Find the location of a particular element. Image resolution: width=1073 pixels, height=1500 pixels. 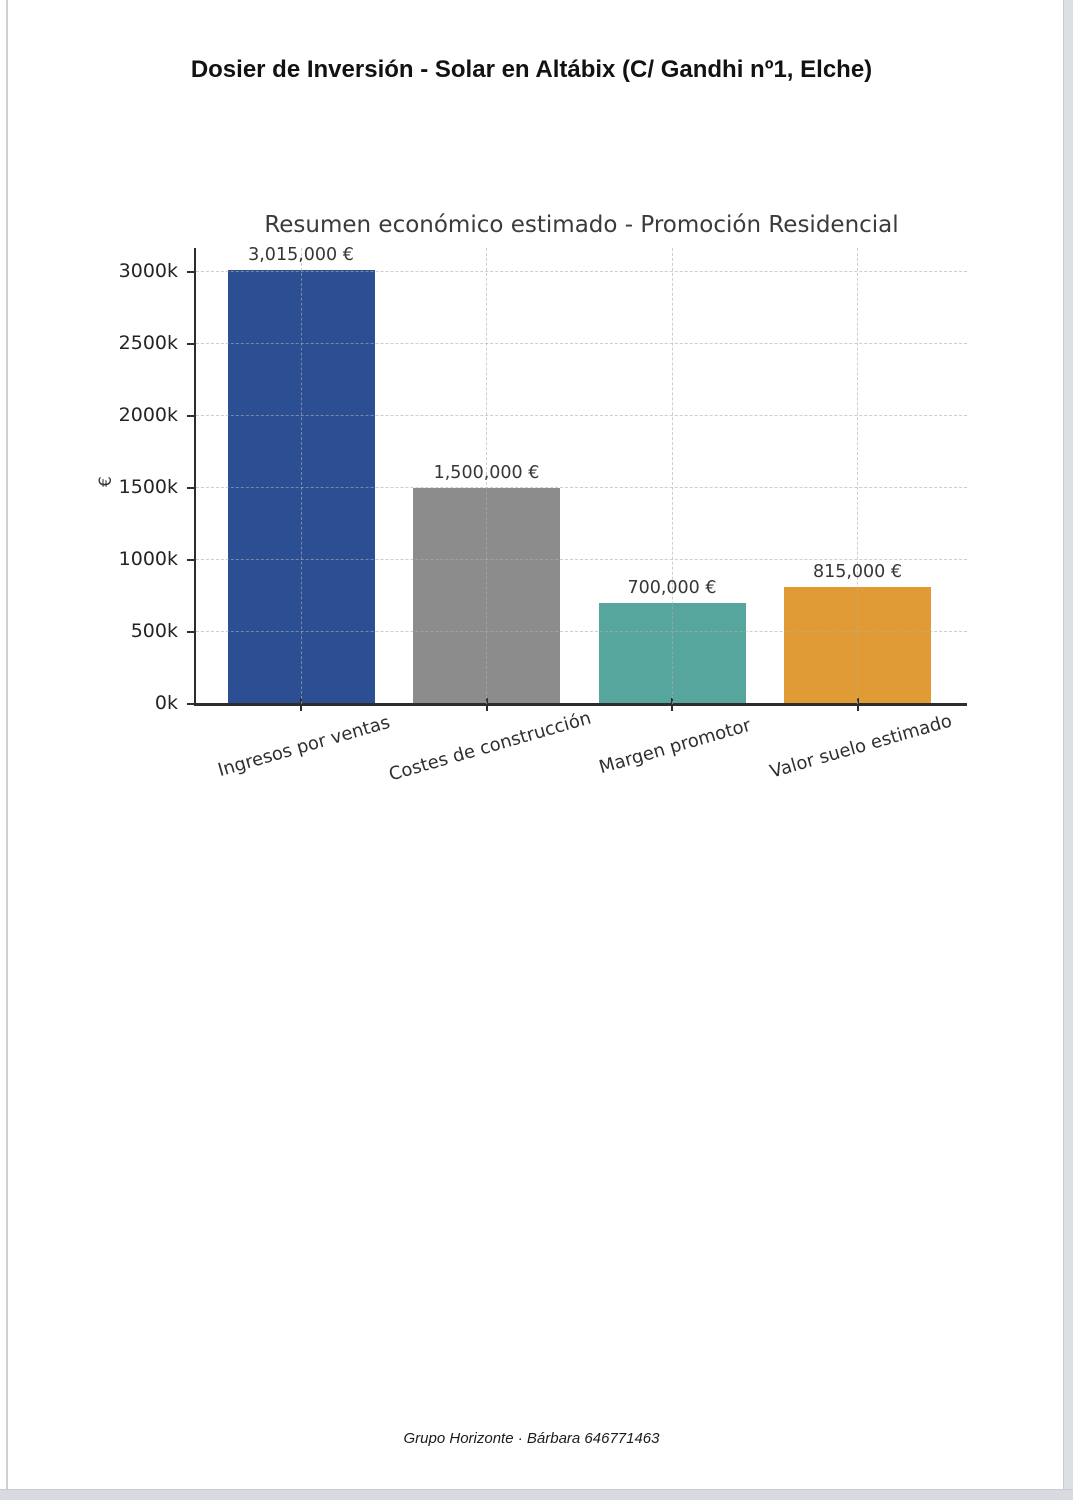

y-axis-spine is located at coordinates (195, 477).